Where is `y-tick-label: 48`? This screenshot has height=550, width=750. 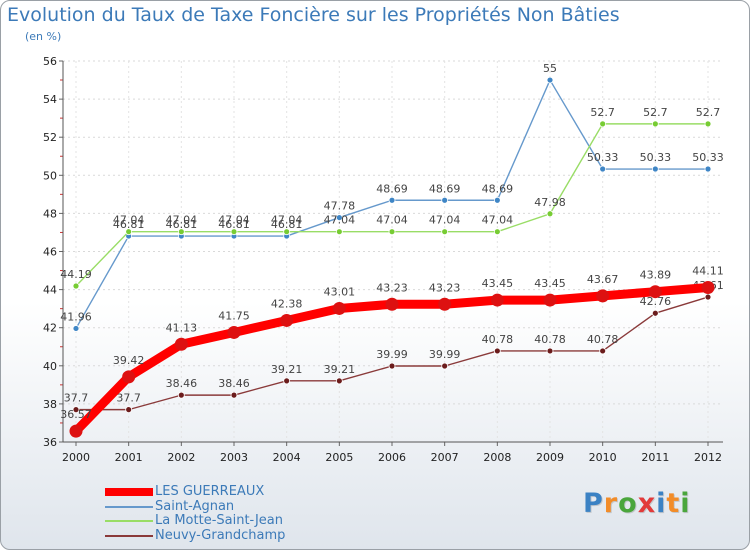 y-tick-label: 48 is located at coordinates (50, 213).